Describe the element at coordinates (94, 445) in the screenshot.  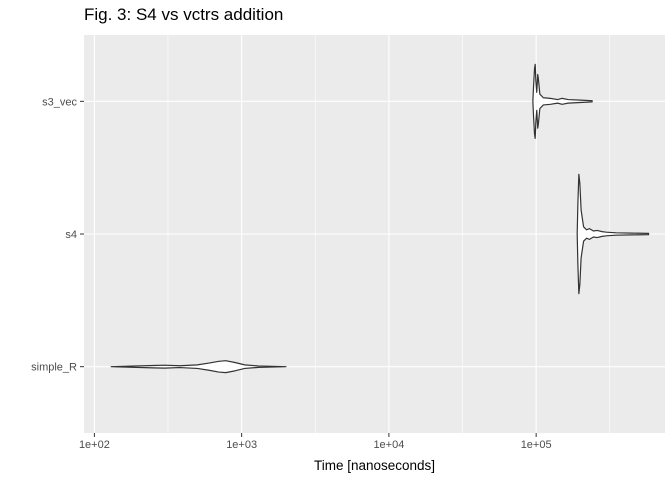
I see `x-tick-label: 1e+02` at that location.